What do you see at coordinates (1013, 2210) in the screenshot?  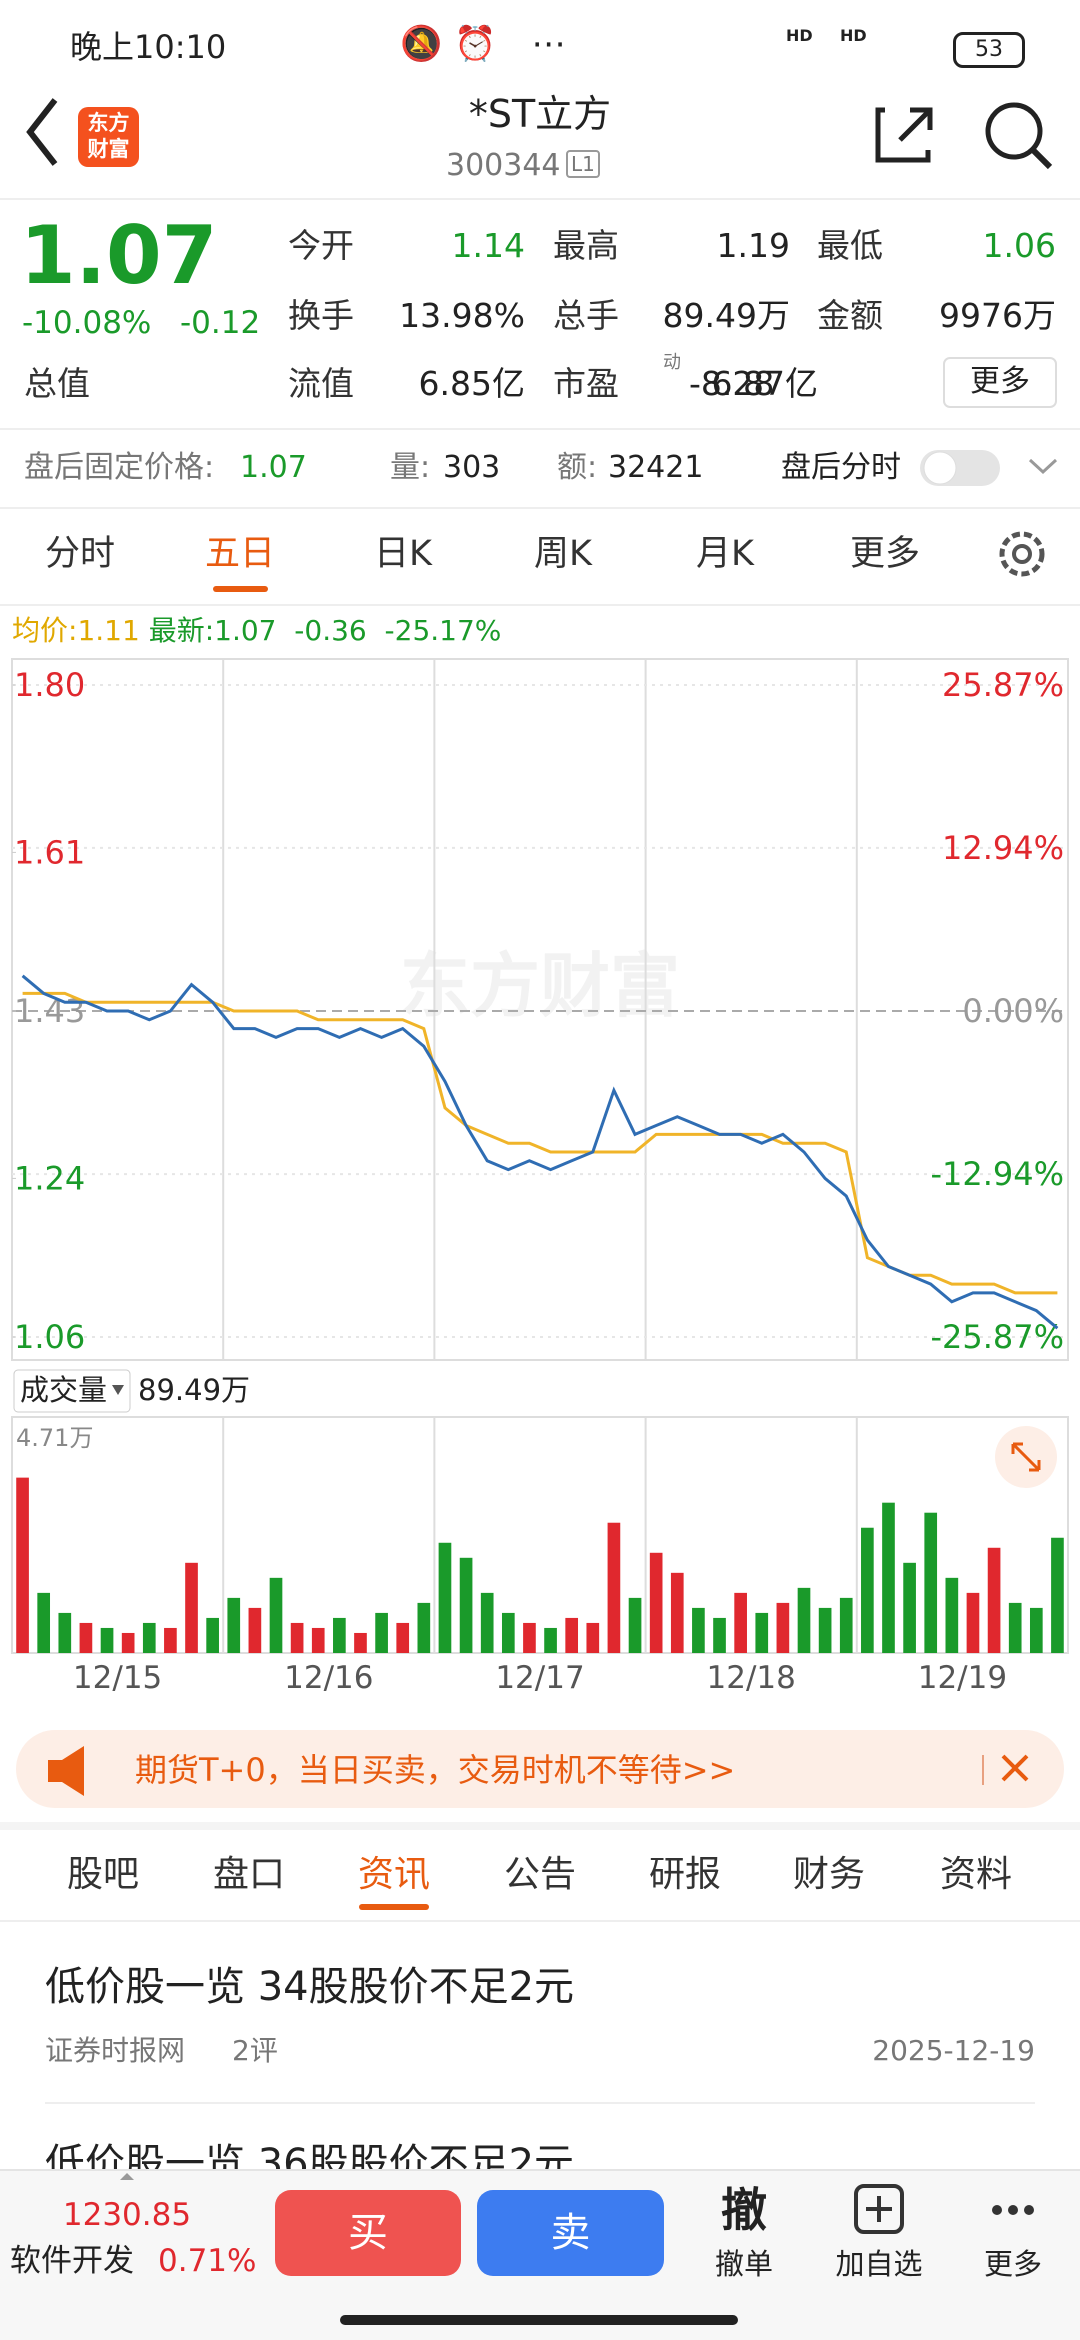 I see `dot` at bounding box center [1013, 2210].